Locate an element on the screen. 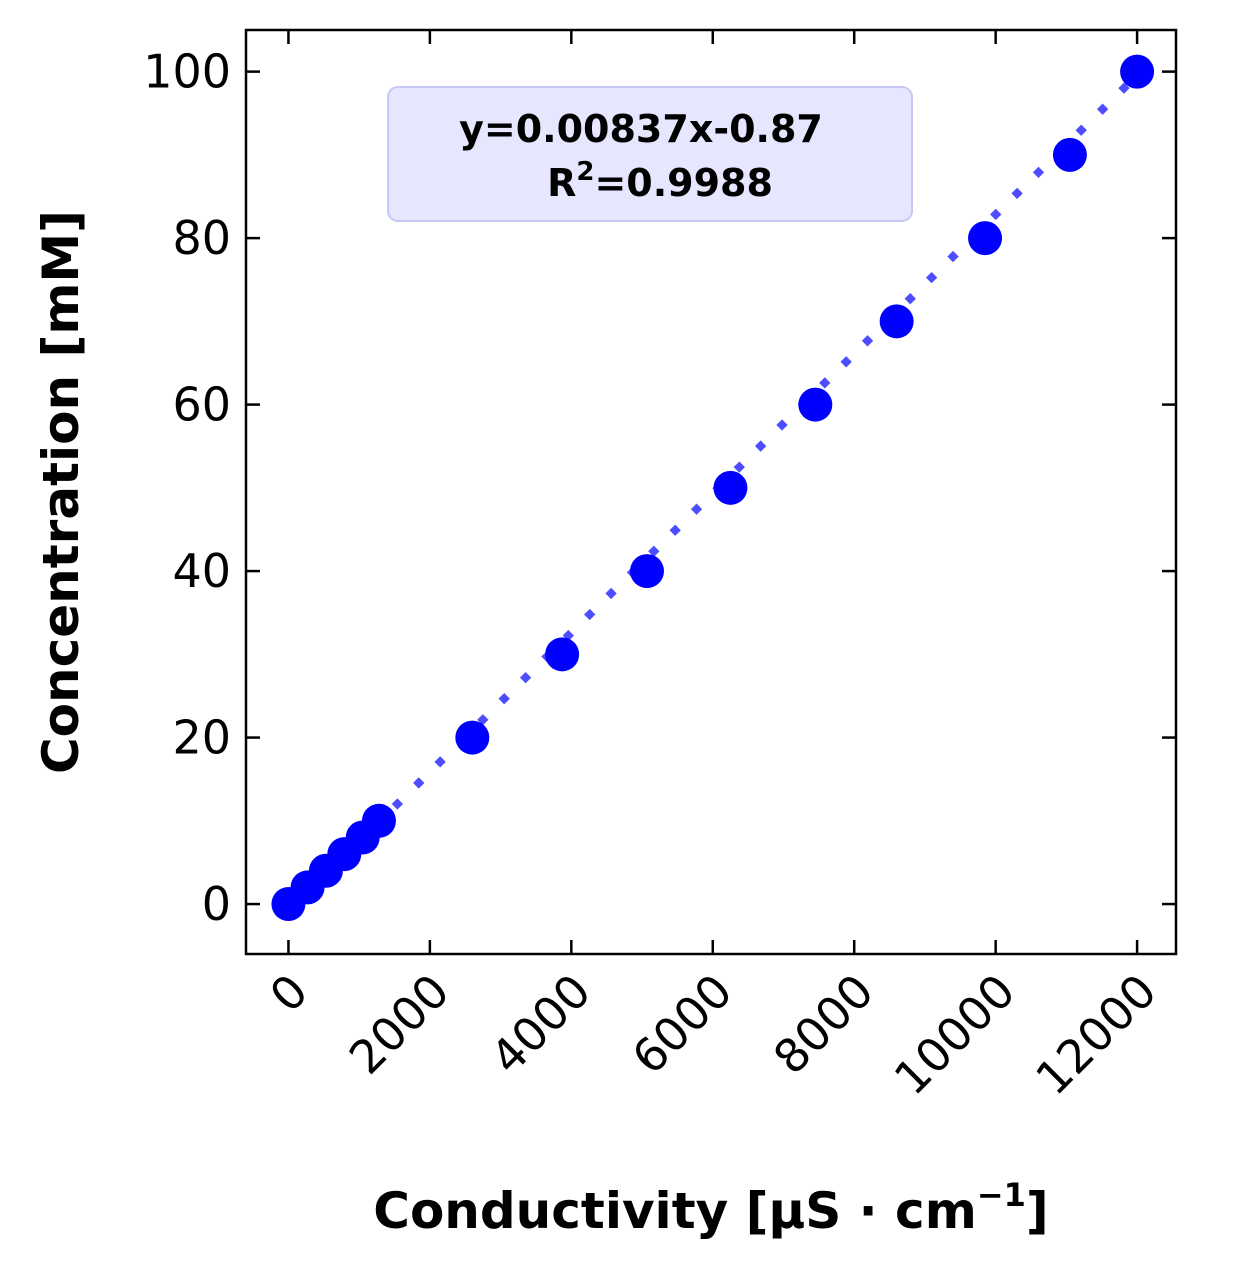 The image size is (1257, 1275). y-tick-label: 80 is located at coordinates (201, 238).